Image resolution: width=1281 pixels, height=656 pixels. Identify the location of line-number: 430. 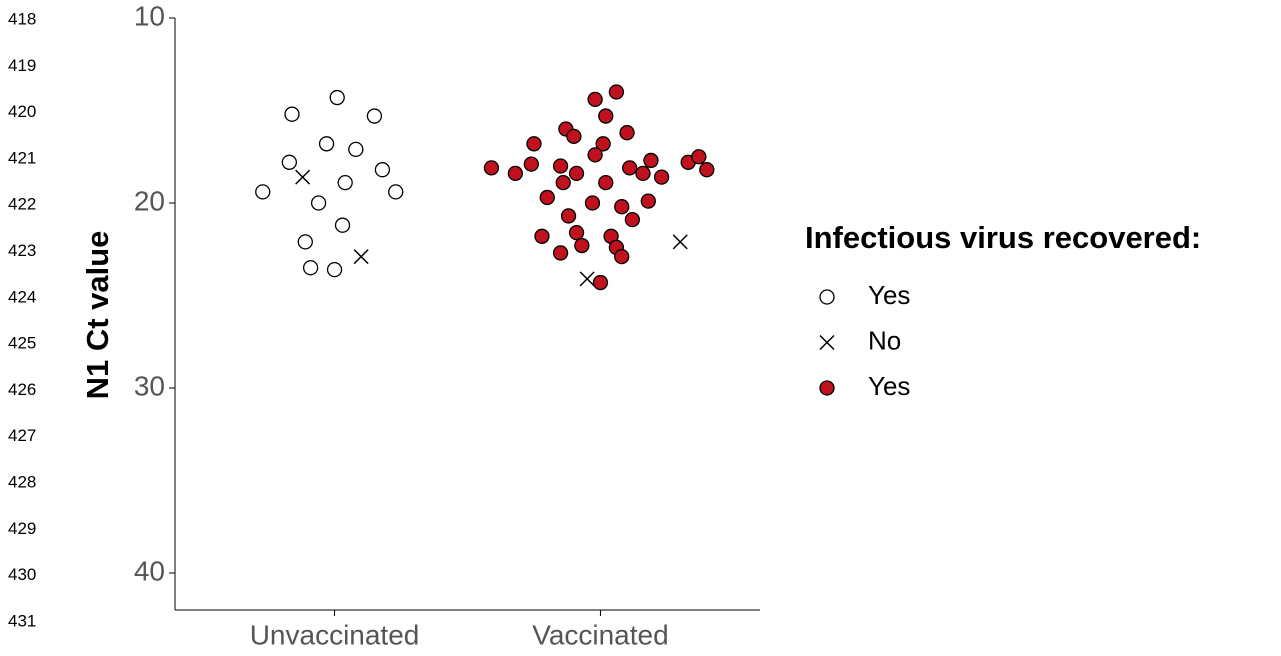
(22, 574).